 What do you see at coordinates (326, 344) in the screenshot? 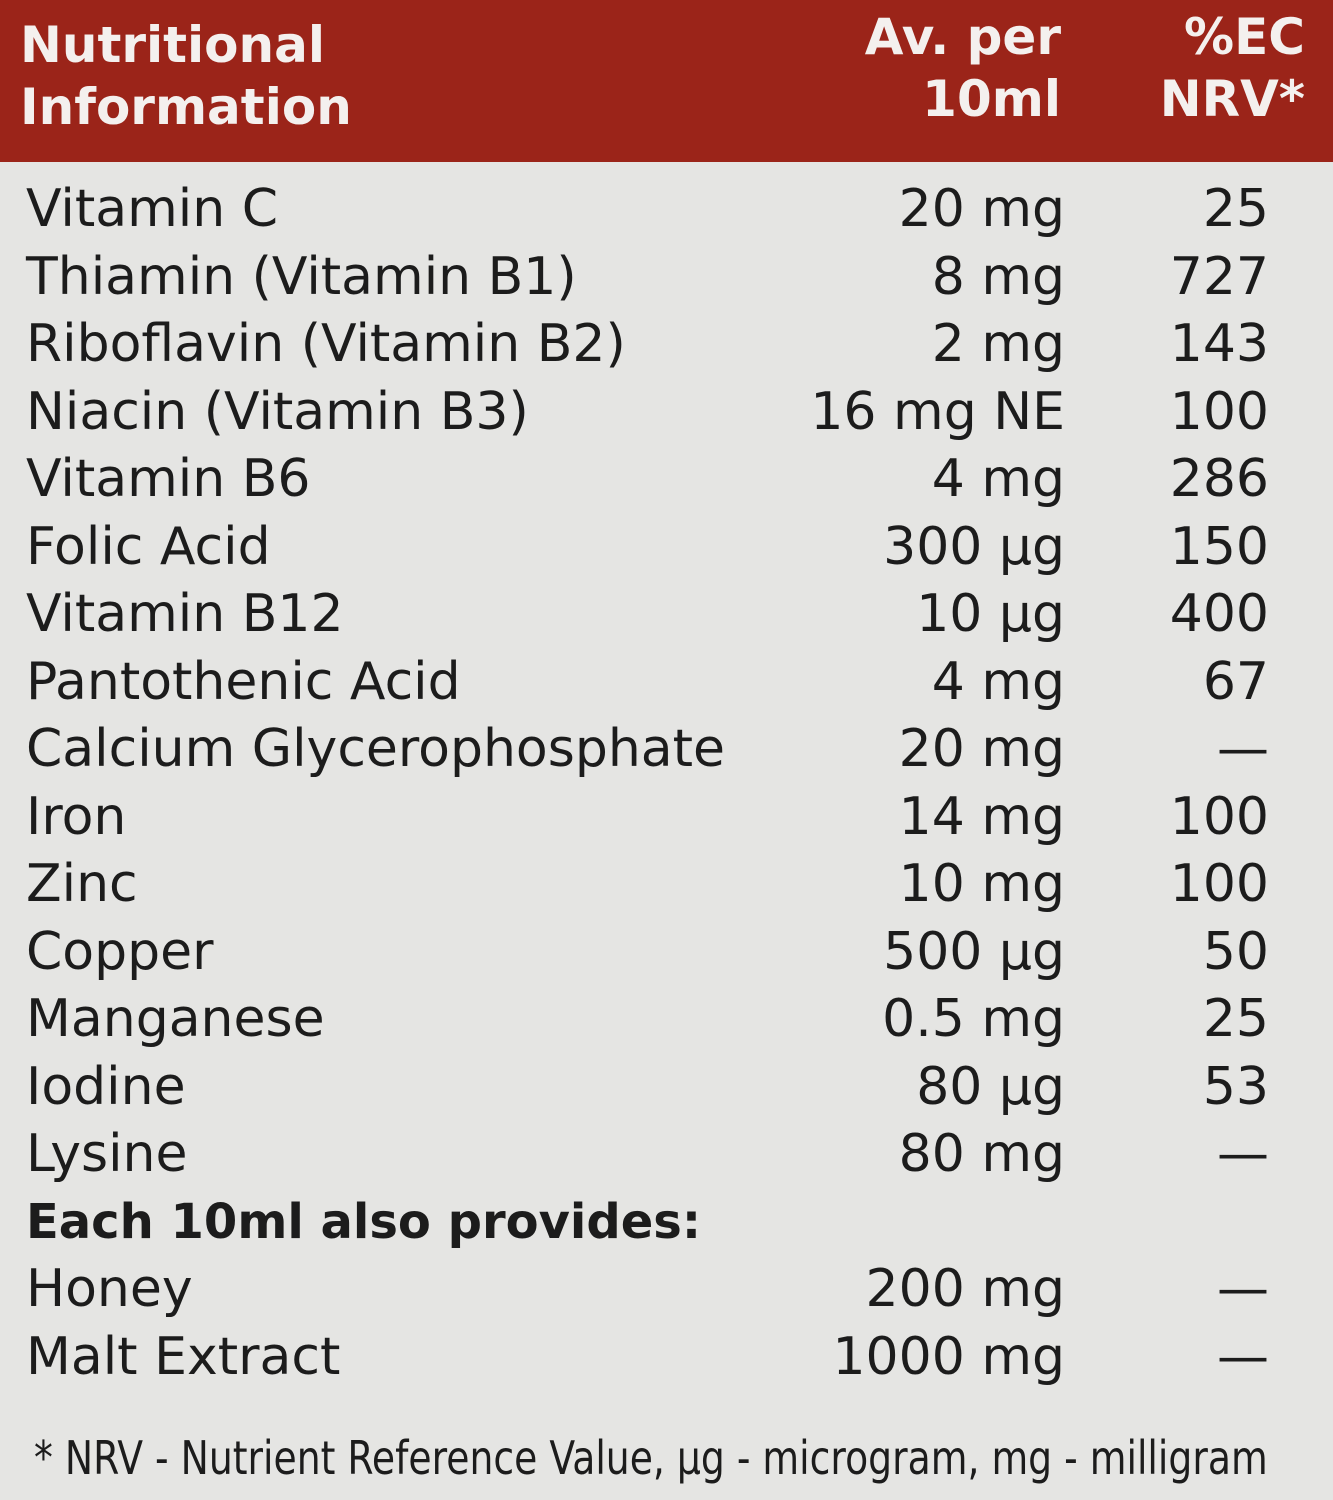
I see `nutrient-name: Riboflavin (Vitamin B2)` at bounding box center [326, 344].